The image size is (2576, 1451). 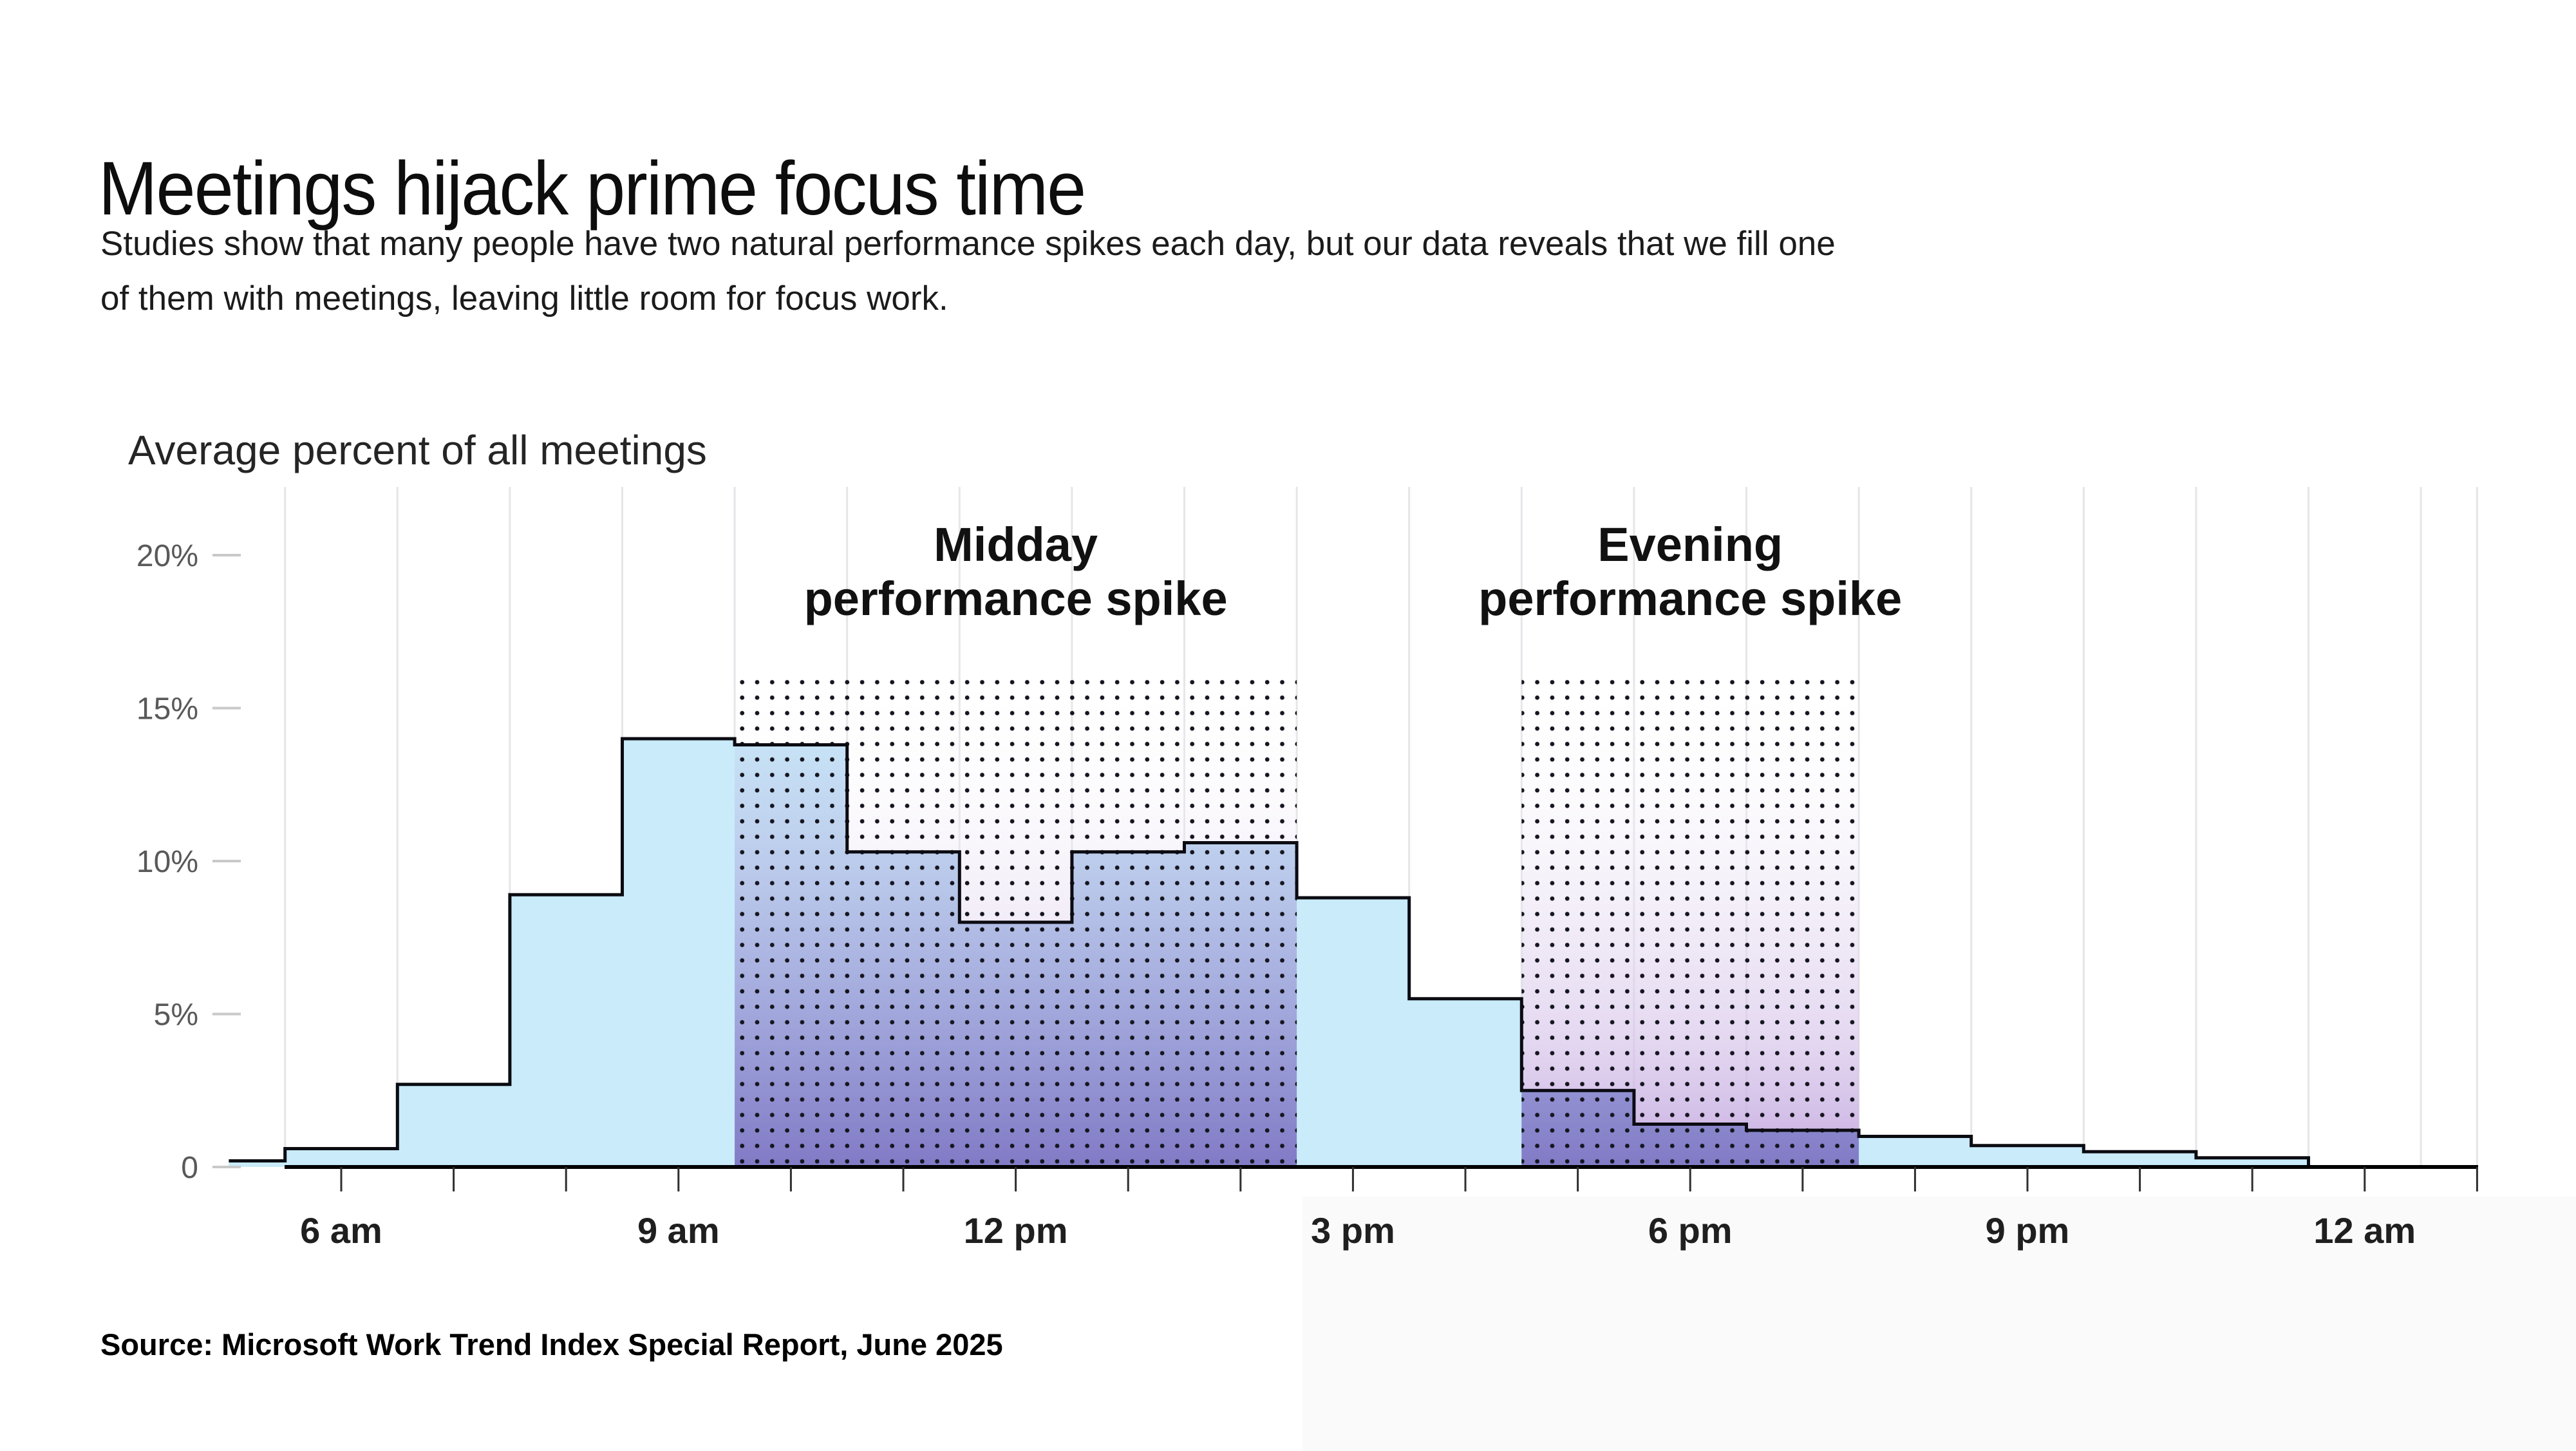 What do you see at coordinates (1690, 598) in the screenshot?
I see `evening-spike-annotation-line-2: performance spike` at bounding box center [1690, 598].